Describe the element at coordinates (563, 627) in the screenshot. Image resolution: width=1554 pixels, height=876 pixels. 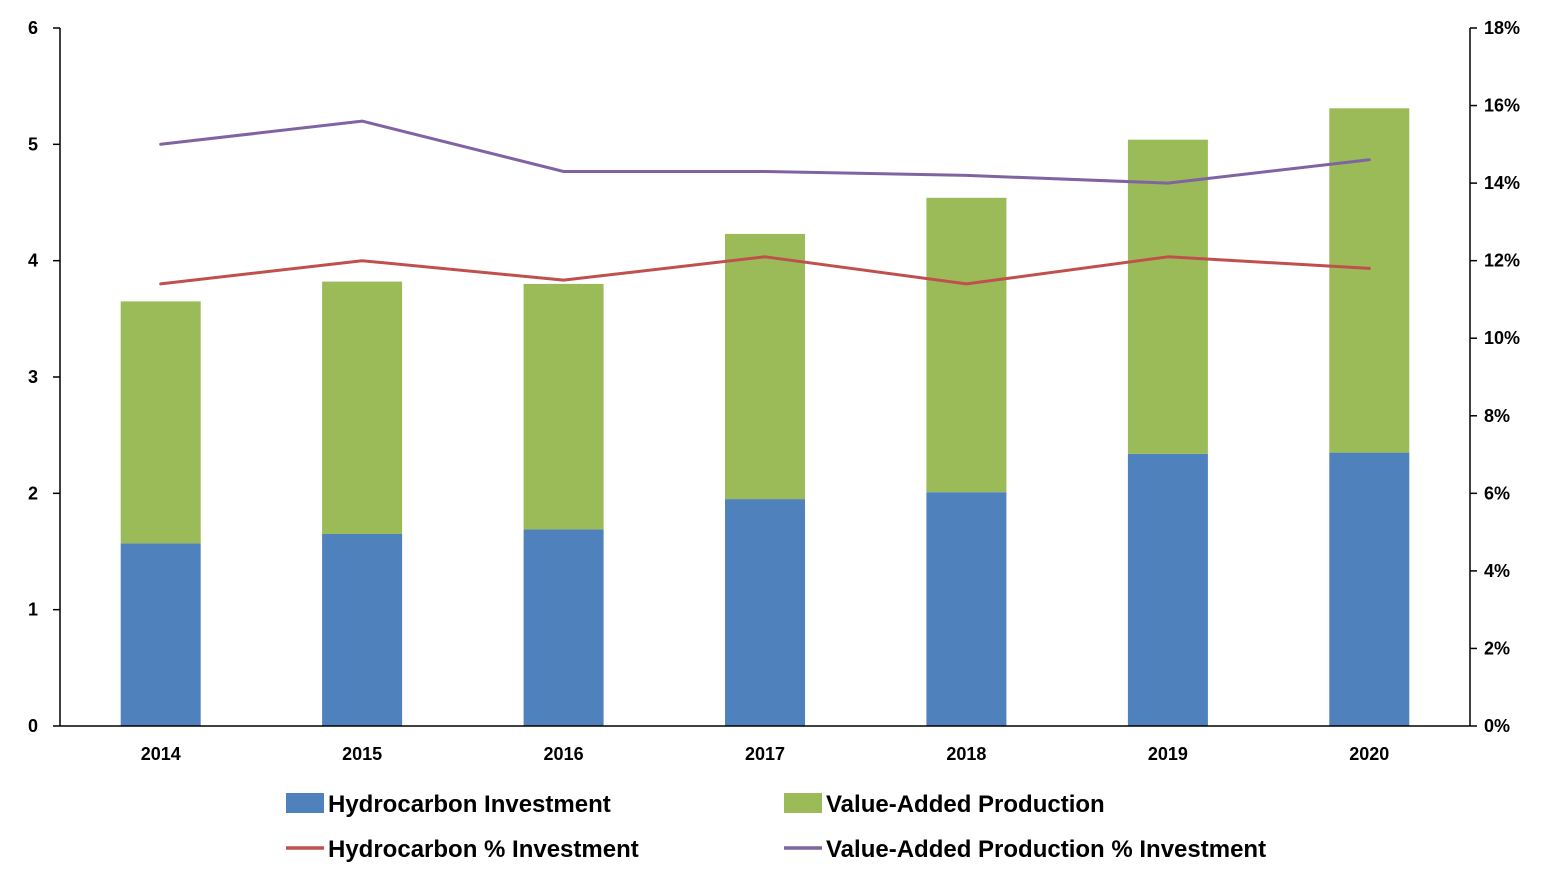
I see `bar-hydrocarbon-investment-2016` at that location.